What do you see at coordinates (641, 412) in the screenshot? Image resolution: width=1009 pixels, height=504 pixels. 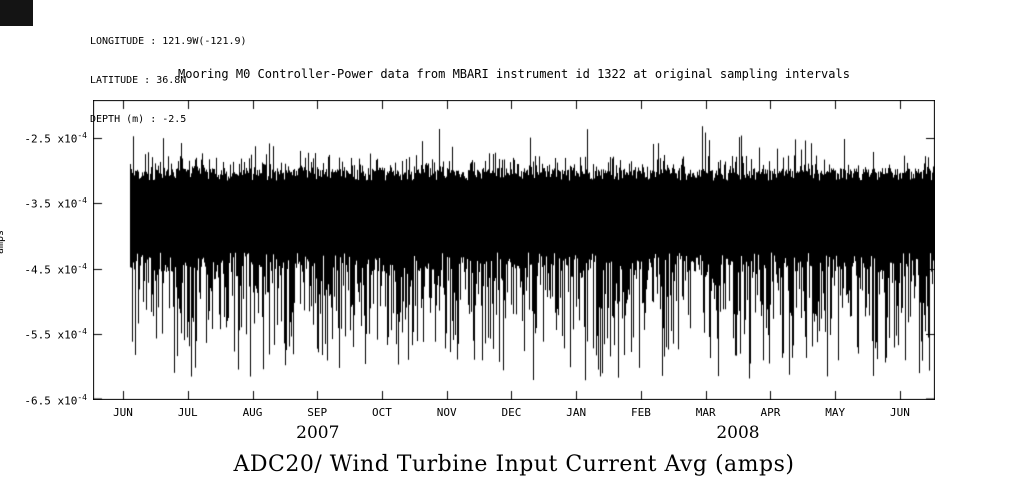 I see `x-tick-label-month: FEB` at bounding box center [641, 412].